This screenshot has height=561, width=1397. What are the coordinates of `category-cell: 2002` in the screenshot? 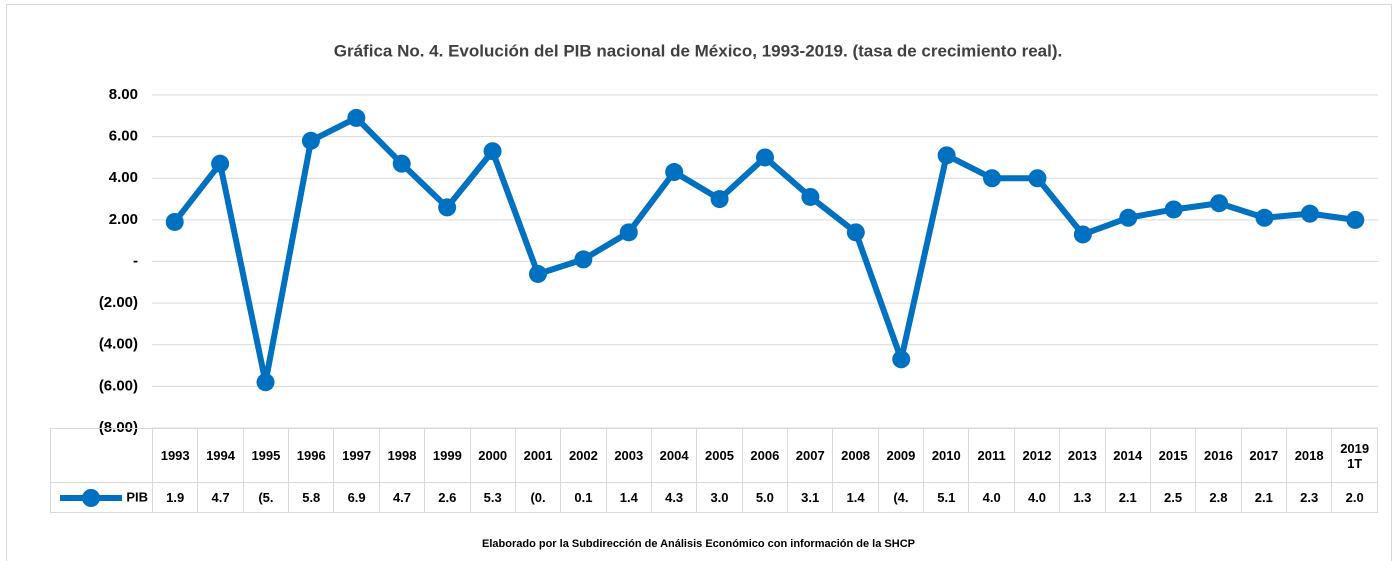 It's located at (583, 455).